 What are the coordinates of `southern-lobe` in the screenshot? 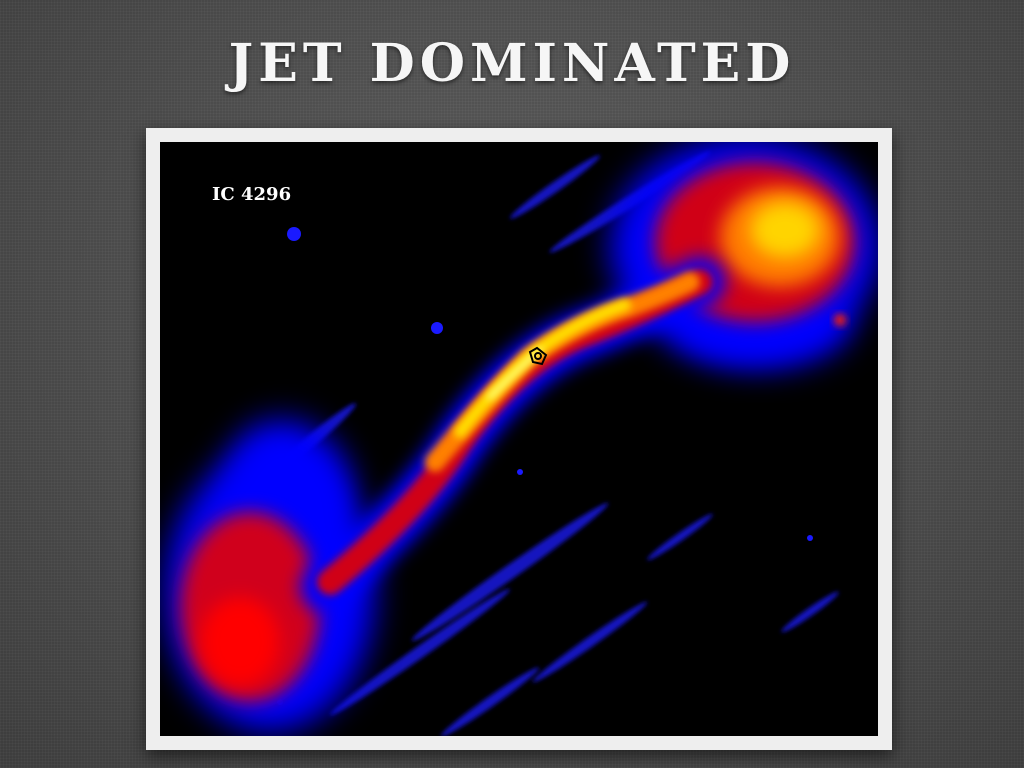 It's located at (270, 575).